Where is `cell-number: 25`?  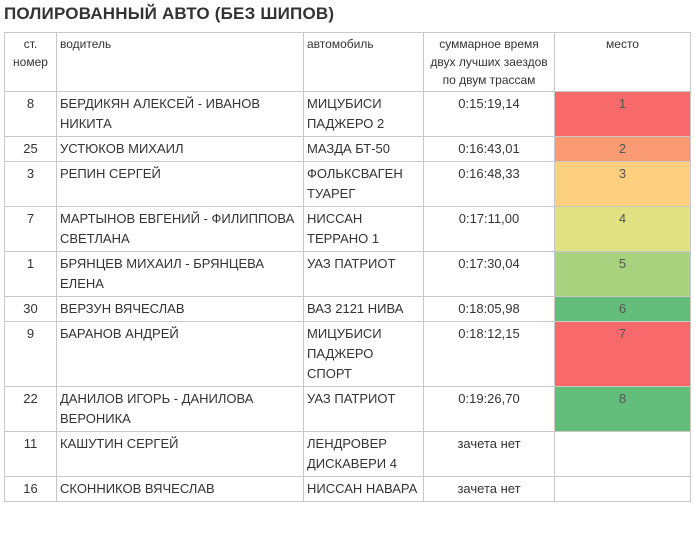 cell-number: 25 is located at coordinates (30, 149).